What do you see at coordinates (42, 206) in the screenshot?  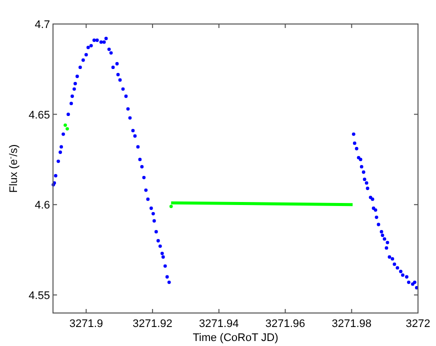 I see `y-tick-label: 4.6` at bounding box center [42, 206].